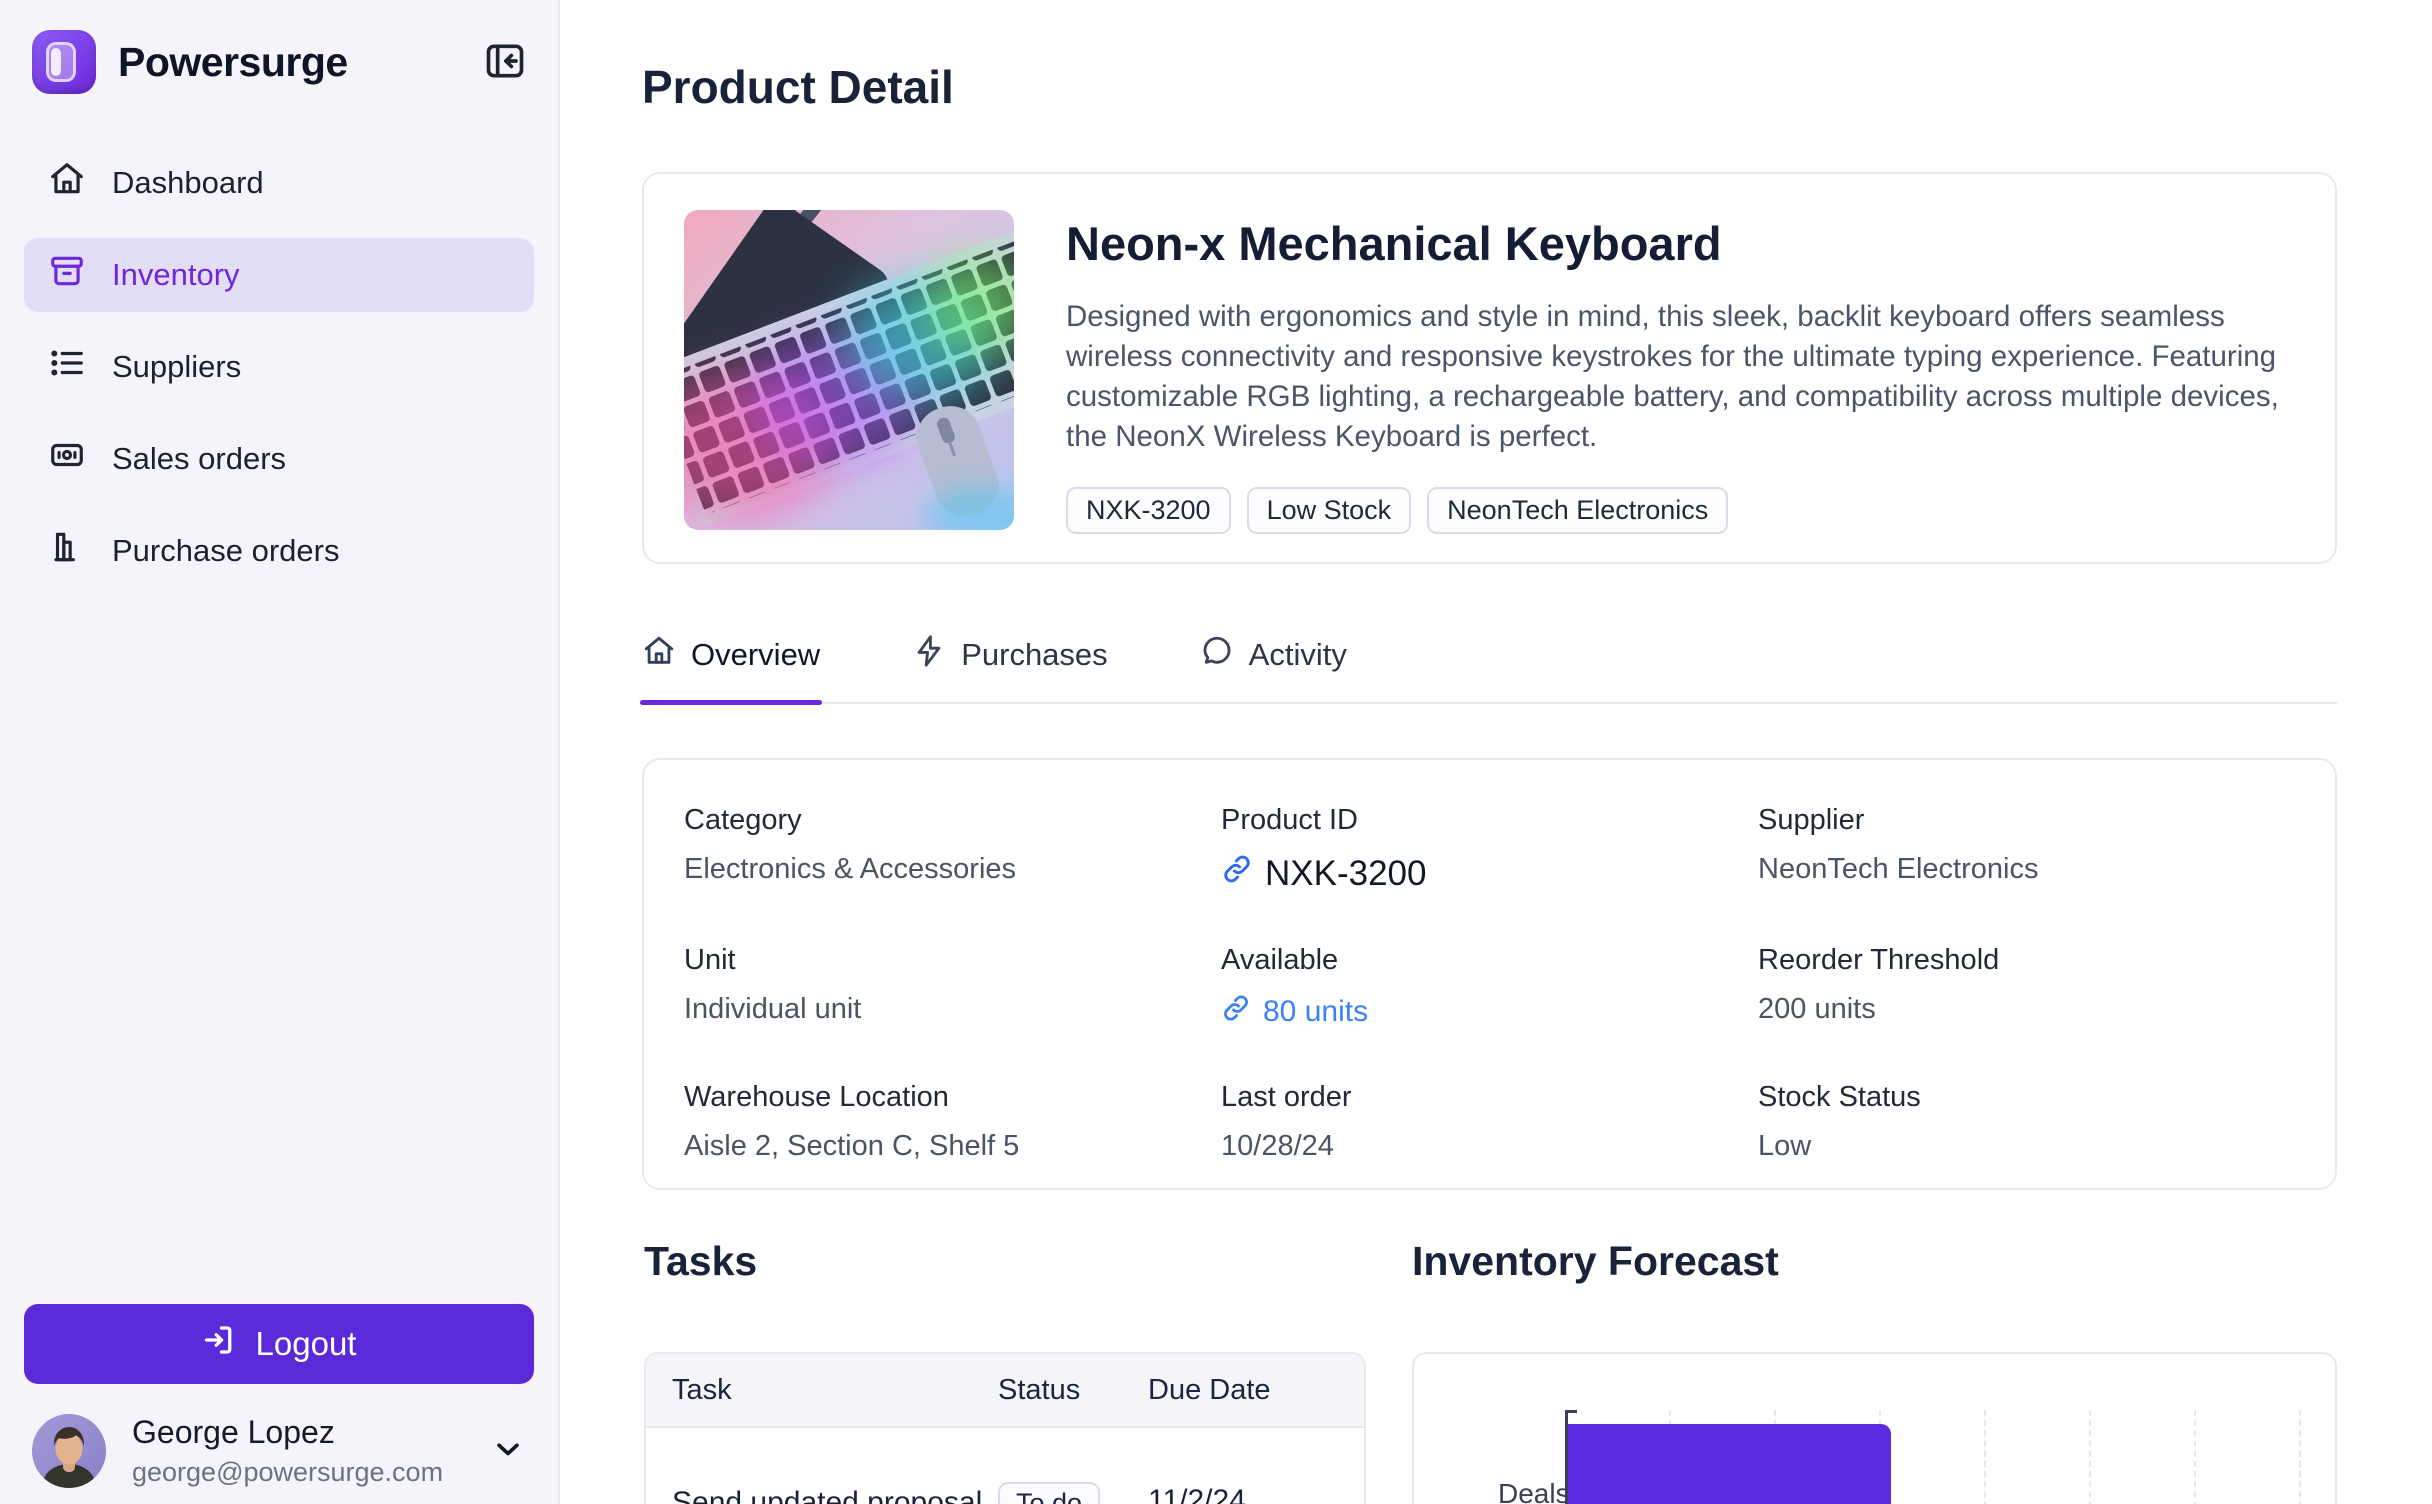 Image resolution: width=2432 pixels, height=1504 pixels. Describe the element at coordinates (1329, 510) in the screenshot. I see `stock-badge: Low Stock` at that location.